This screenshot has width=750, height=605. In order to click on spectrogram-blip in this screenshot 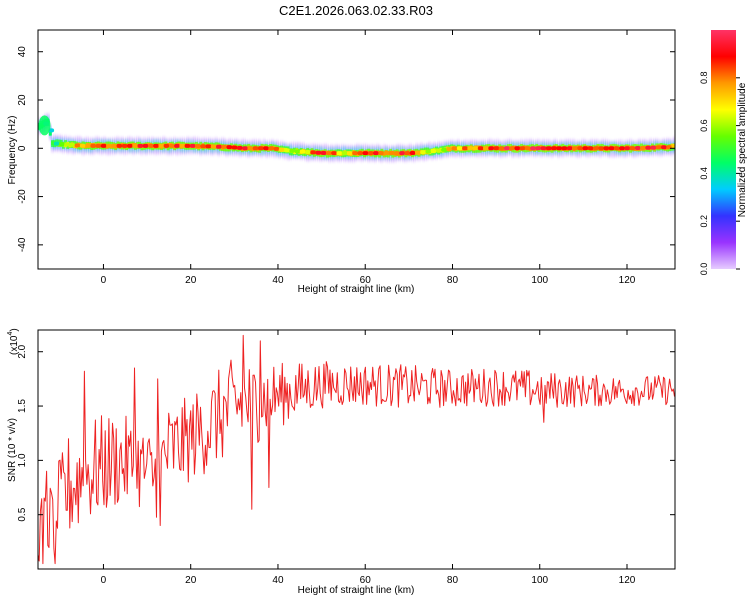, I will do `click(44, 125)`.